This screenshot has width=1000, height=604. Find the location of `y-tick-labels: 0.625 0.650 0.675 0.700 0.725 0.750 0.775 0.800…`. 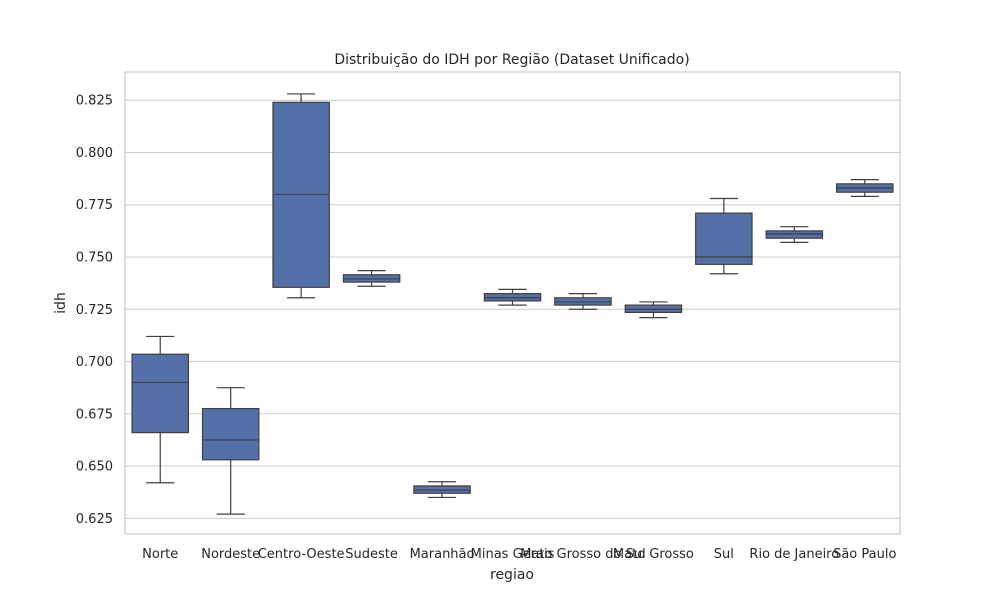

y-tick-labels: 0.625 0.650 0.675 0.700 0.725 0.750 0.775 0.800… is located at coordinates (94, 310).